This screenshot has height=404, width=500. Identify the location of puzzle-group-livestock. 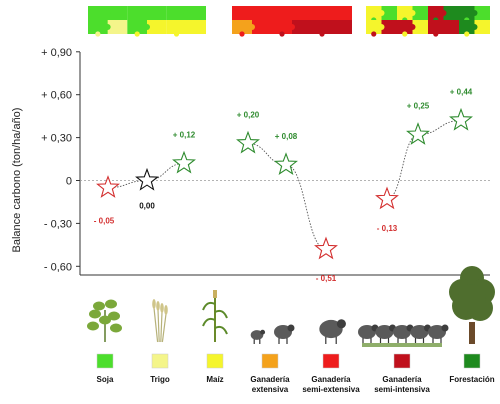
(292, 21).